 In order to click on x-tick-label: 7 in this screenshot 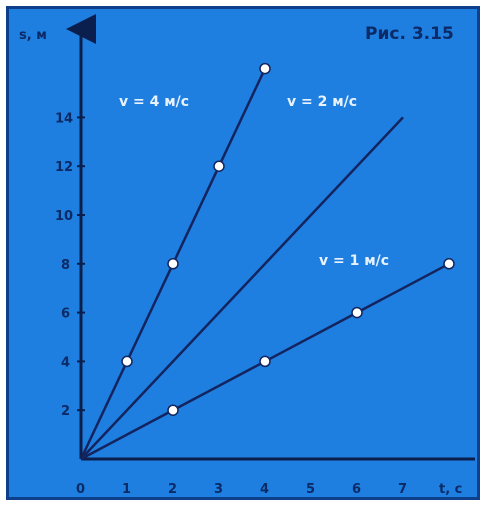, I will do `click(402, 489)`.